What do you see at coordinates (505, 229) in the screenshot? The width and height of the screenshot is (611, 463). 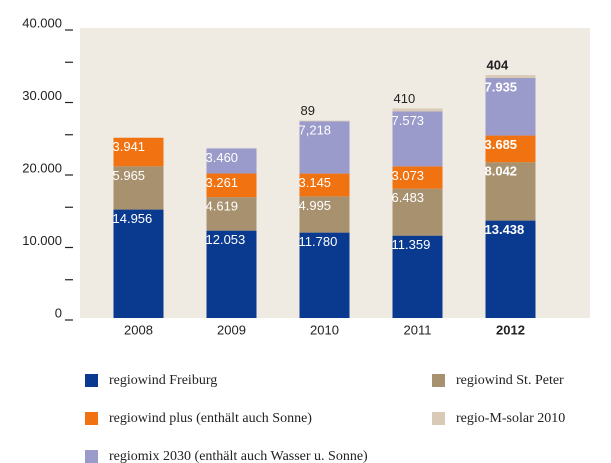 I see `value-label: 13.438` at bounding box center [505, 229].